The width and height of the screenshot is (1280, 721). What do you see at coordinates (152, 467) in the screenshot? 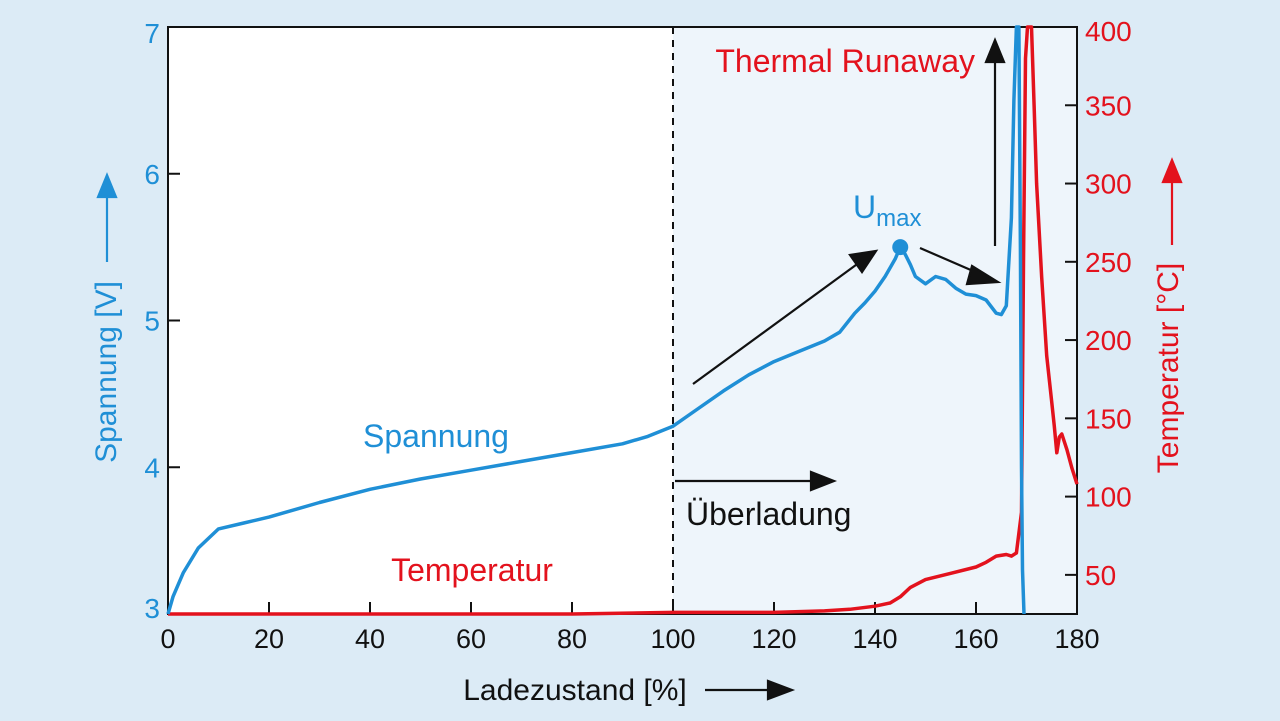
I see `y-left-tick-label: 4` at bounding box center [152, 467].